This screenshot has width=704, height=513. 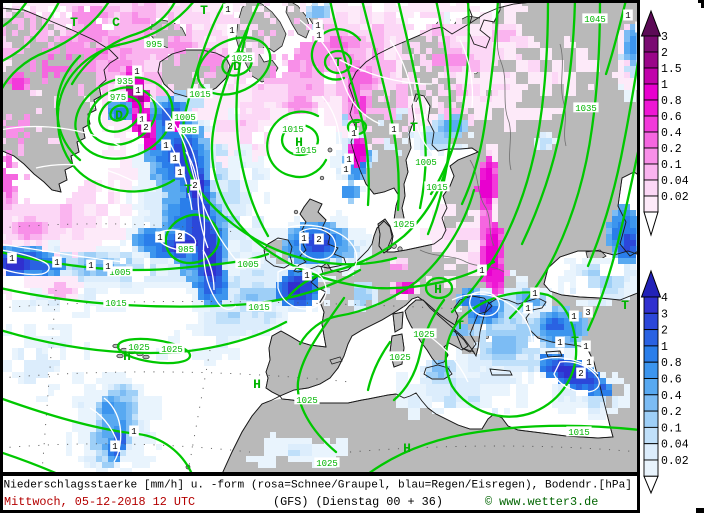 I want to click on svg-text: 935, so click(x=125, y=82).